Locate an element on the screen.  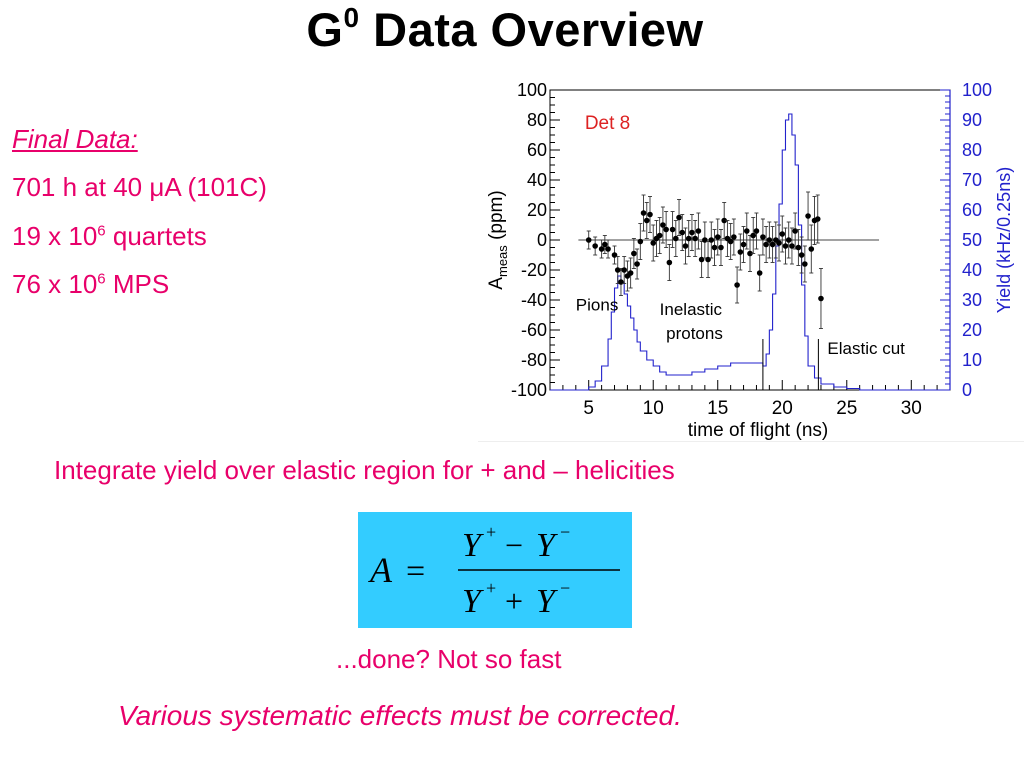
mps-line: 76 x 106 MPS is located at coordinates (90, 284).